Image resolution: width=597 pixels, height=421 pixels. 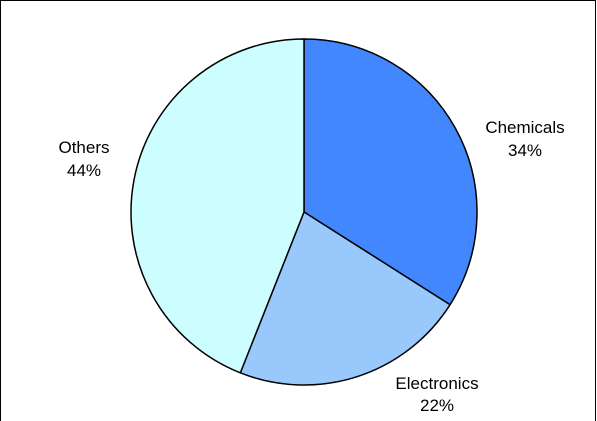 What do you see at coordinates (83, 147) in the screenshot?
I see `slice-label-others: Others` at bounding box center [83, 147].